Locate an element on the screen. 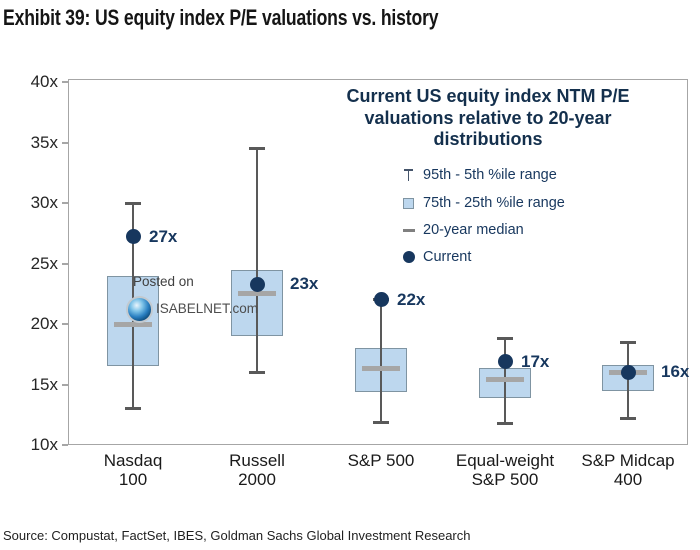  y-tick-label: 30x is located at coordinates (44, 202).